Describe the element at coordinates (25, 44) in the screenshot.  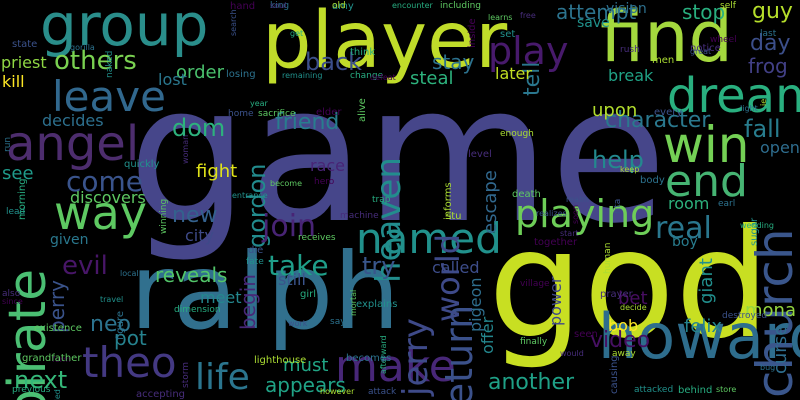
I see `small-word: state` at that location.